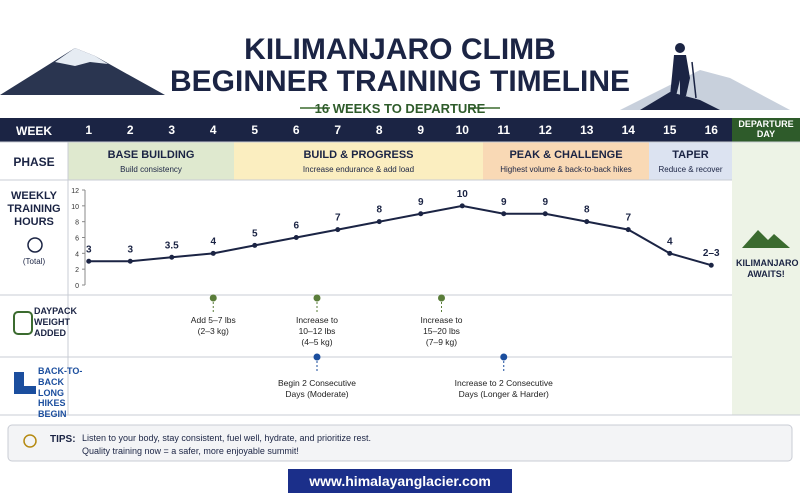 Image resolution: width=800 pixels, height=500 pixels. I want to click on departure-label: DEPARTURE DAY, so click(766, 129).